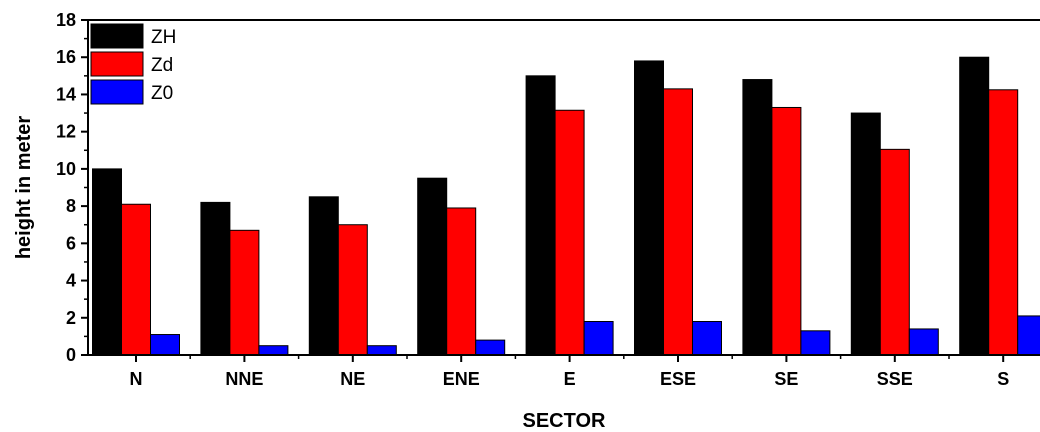 The width and height of the screenshot is (1040, 432). I want to click on bar-zh-nne, so click(215, 278).